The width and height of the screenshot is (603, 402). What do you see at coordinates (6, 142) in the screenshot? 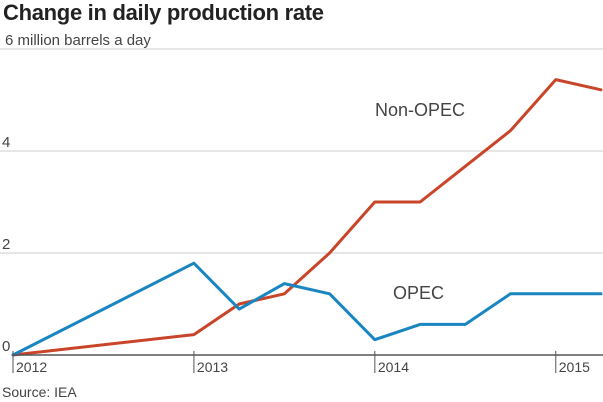
I see `y-tick-label: 4` at bounding box center [6, 142].